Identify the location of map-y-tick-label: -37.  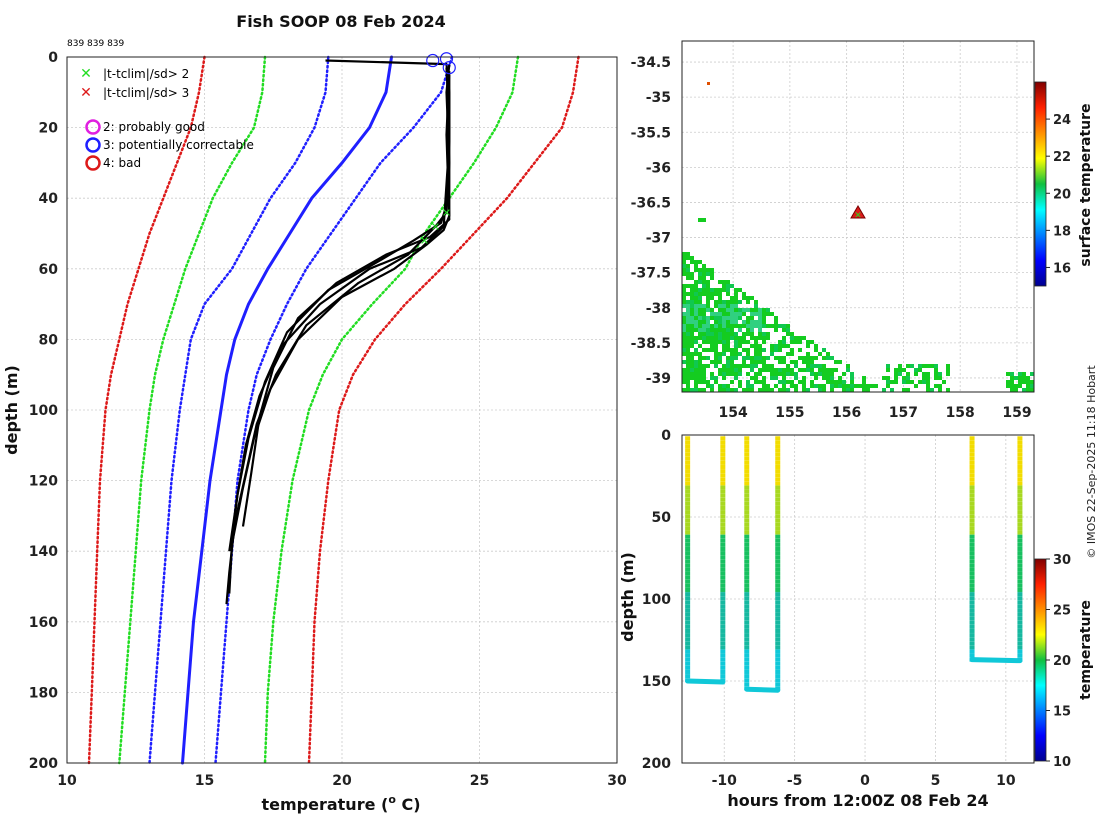
(658, 239).